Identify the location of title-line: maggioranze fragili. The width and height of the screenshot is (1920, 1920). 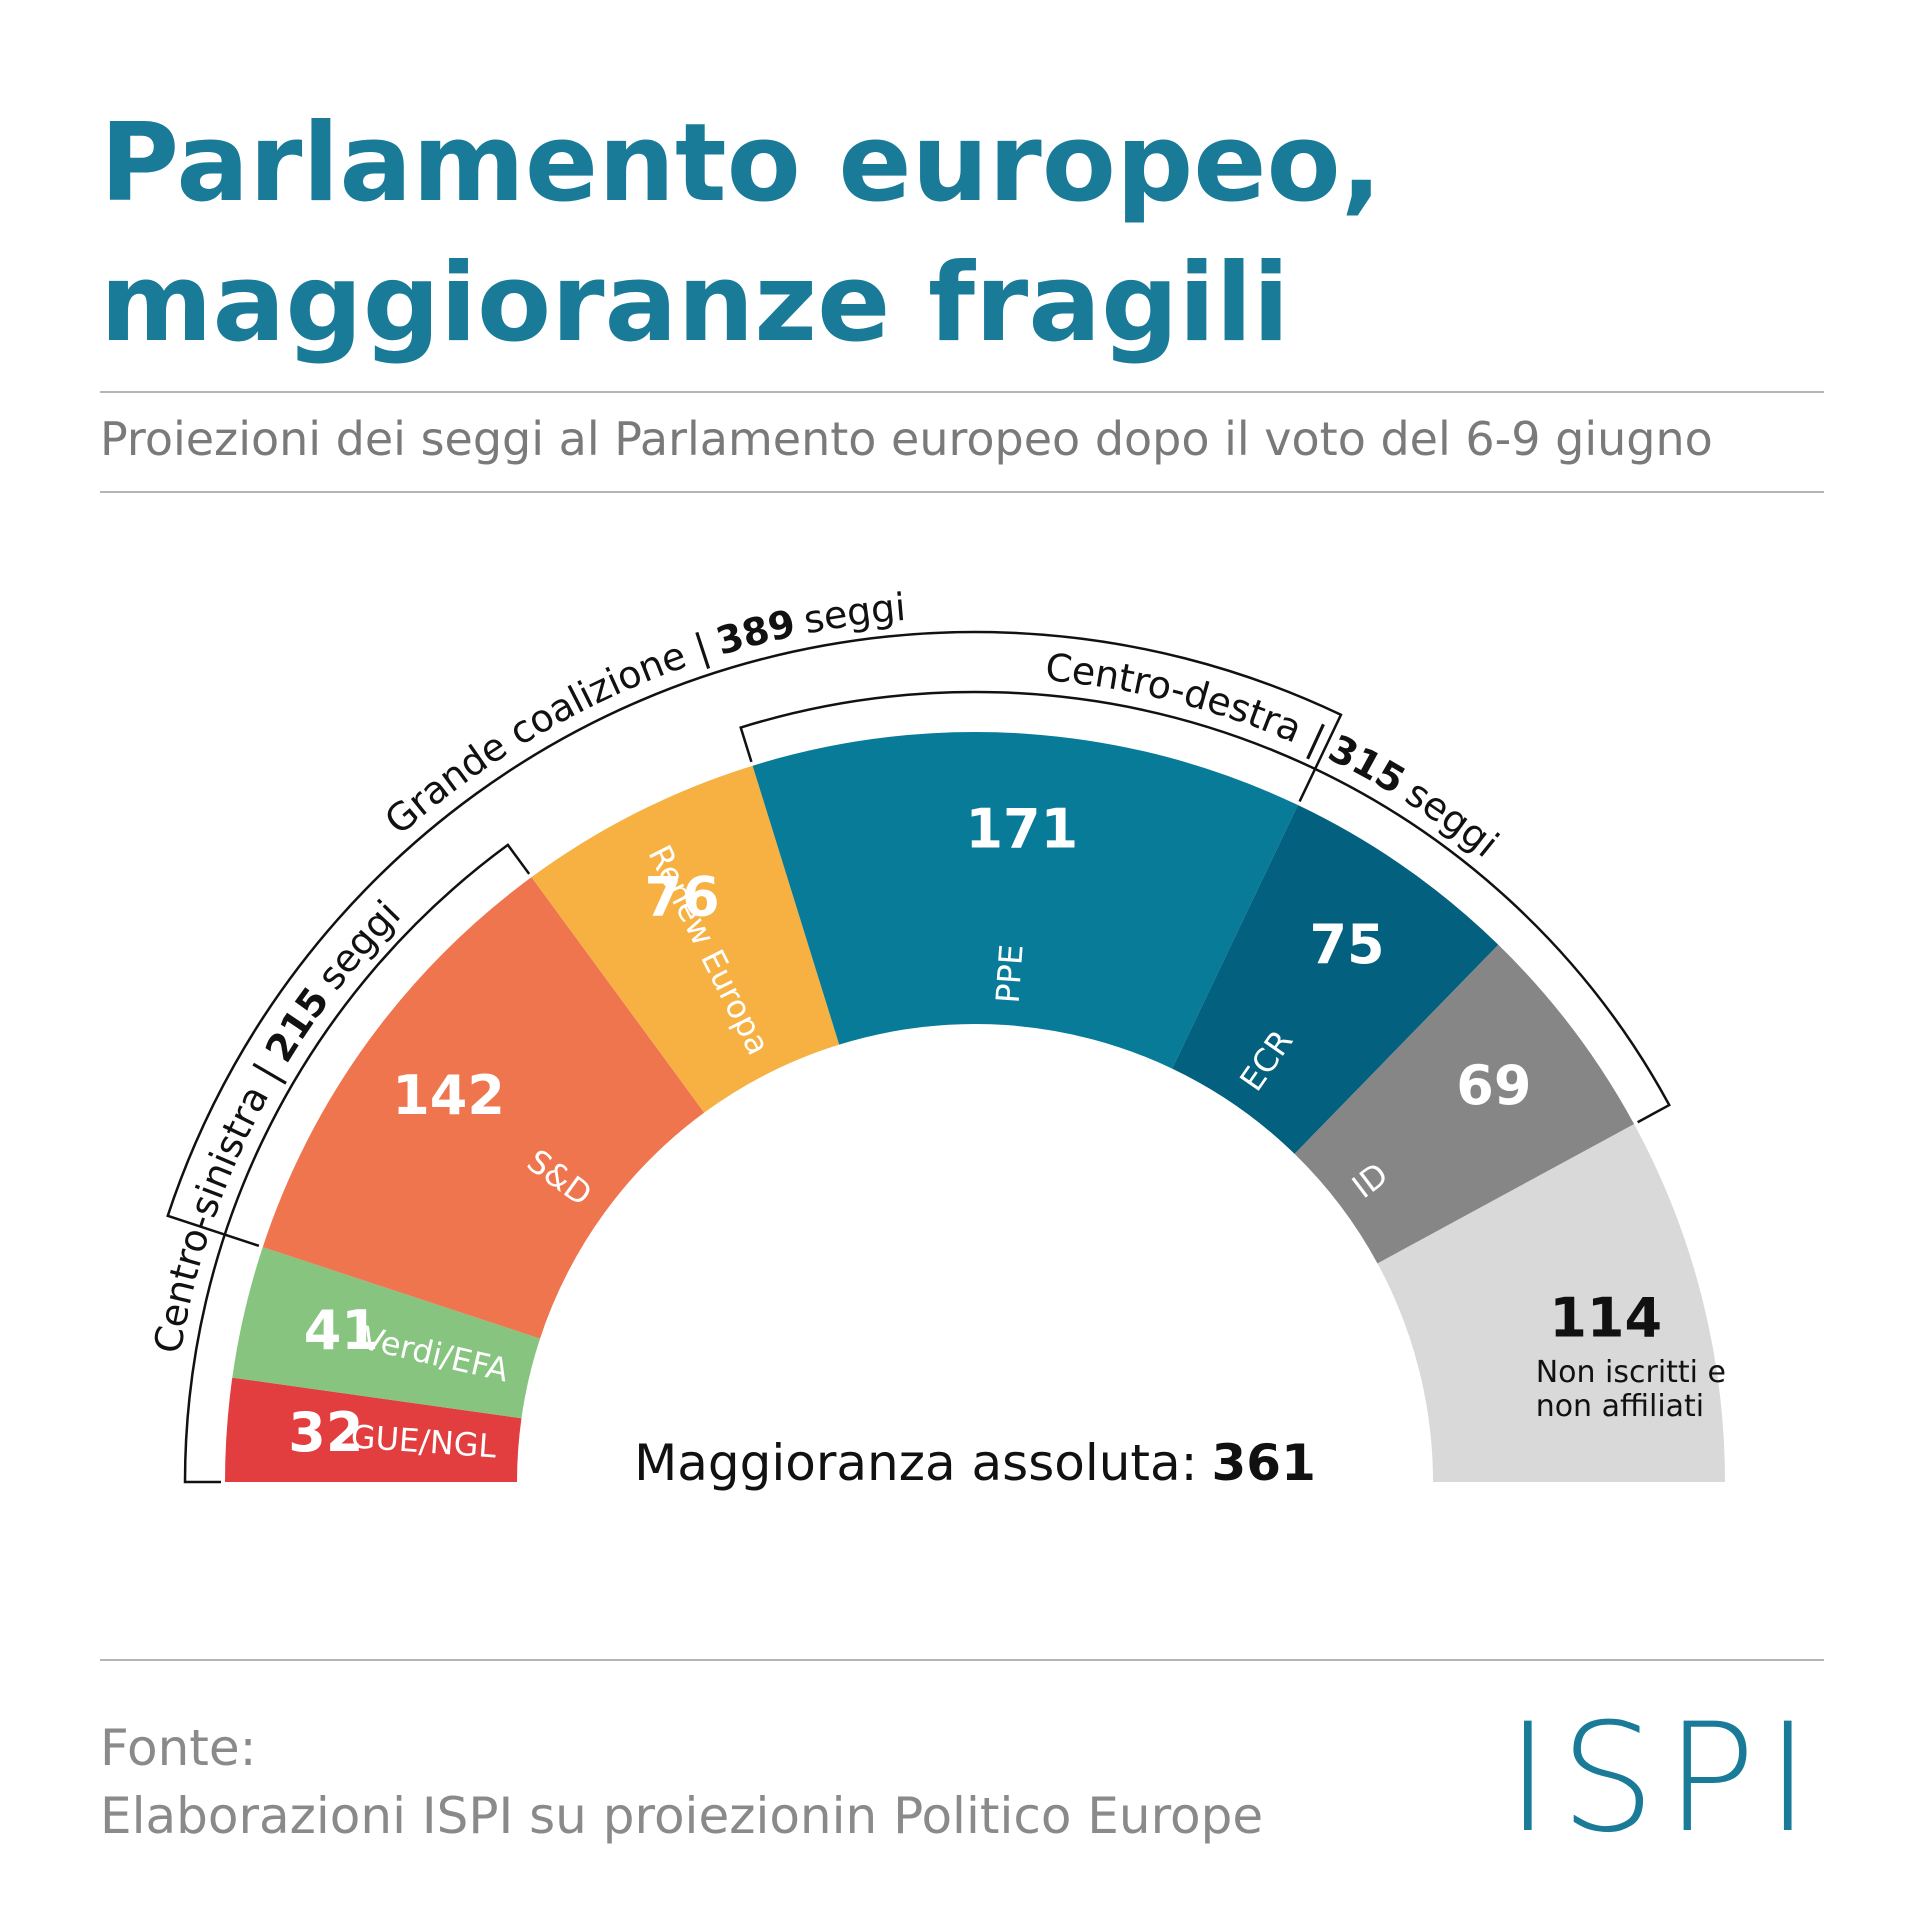
(694, 303).